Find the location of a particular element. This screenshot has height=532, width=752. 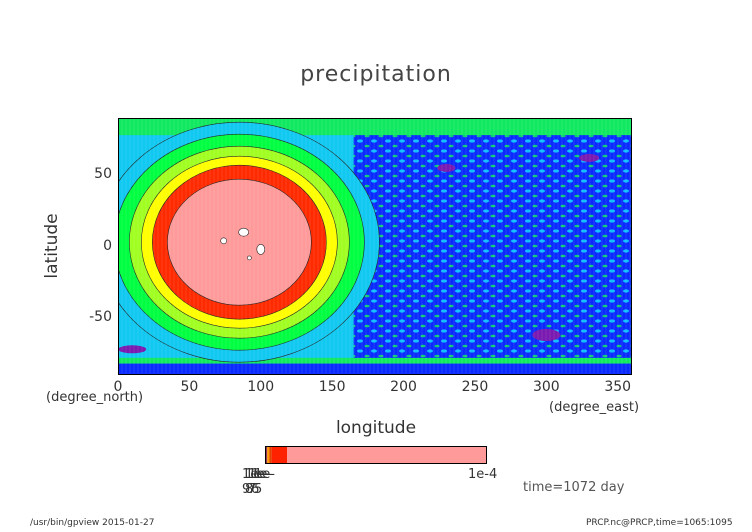

colorbar-frame is located at coordinates (376, 455).